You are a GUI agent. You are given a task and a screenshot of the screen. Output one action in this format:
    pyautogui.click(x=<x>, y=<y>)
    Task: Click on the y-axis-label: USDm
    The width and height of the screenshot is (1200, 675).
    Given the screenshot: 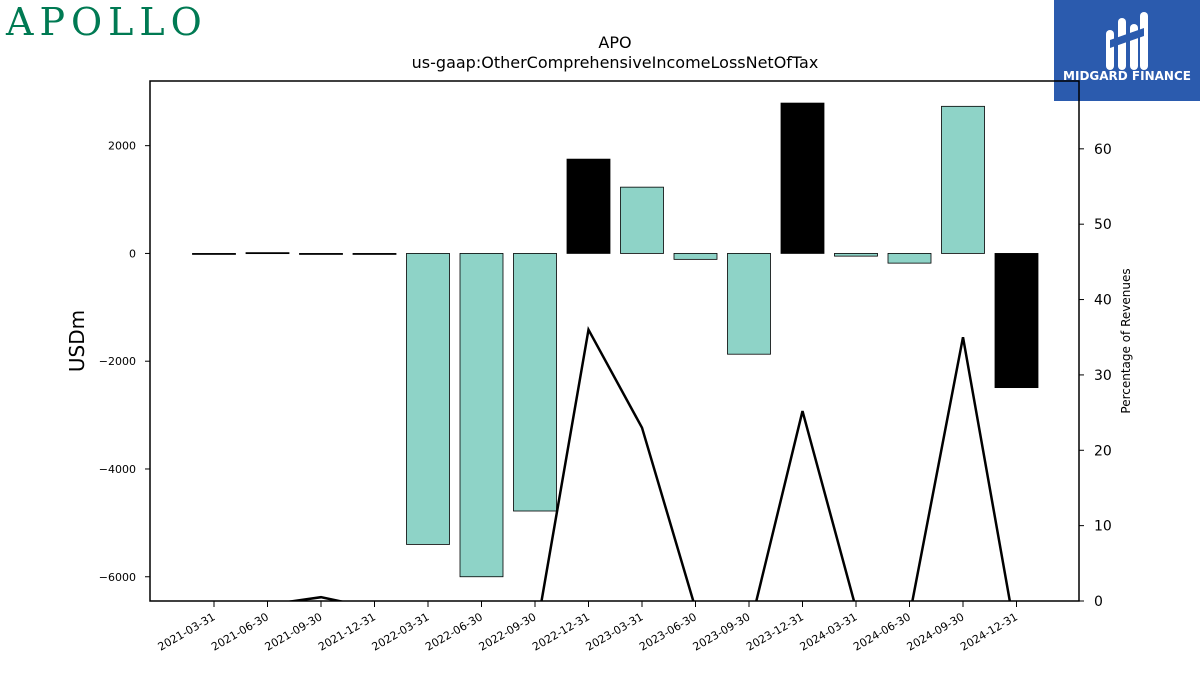 What is the action you would take?
    pyautogui.click(x=77, y=341)
    